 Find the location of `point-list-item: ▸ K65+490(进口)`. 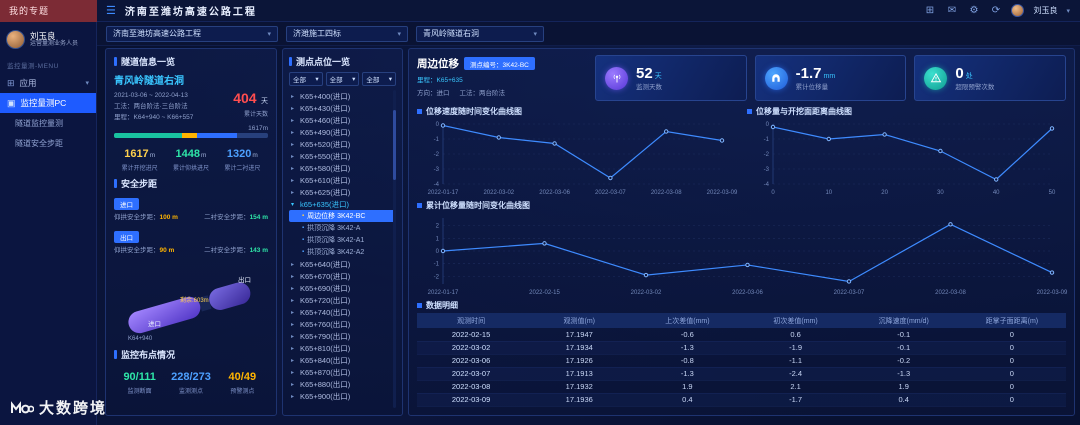

point-list-item: ▸ K65+490(进口) is located at coordinates (342, 132).